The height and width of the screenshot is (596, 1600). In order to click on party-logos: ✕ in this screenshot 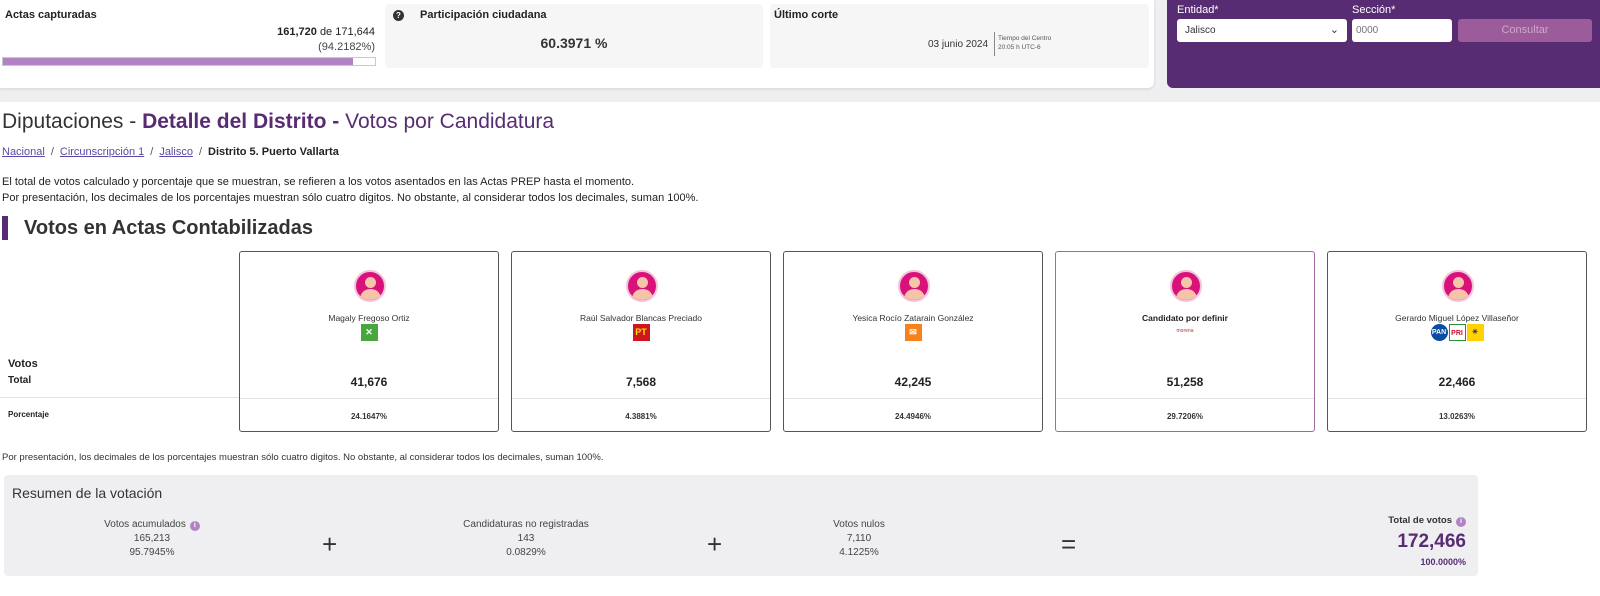, I will do `click(369, 332)`.